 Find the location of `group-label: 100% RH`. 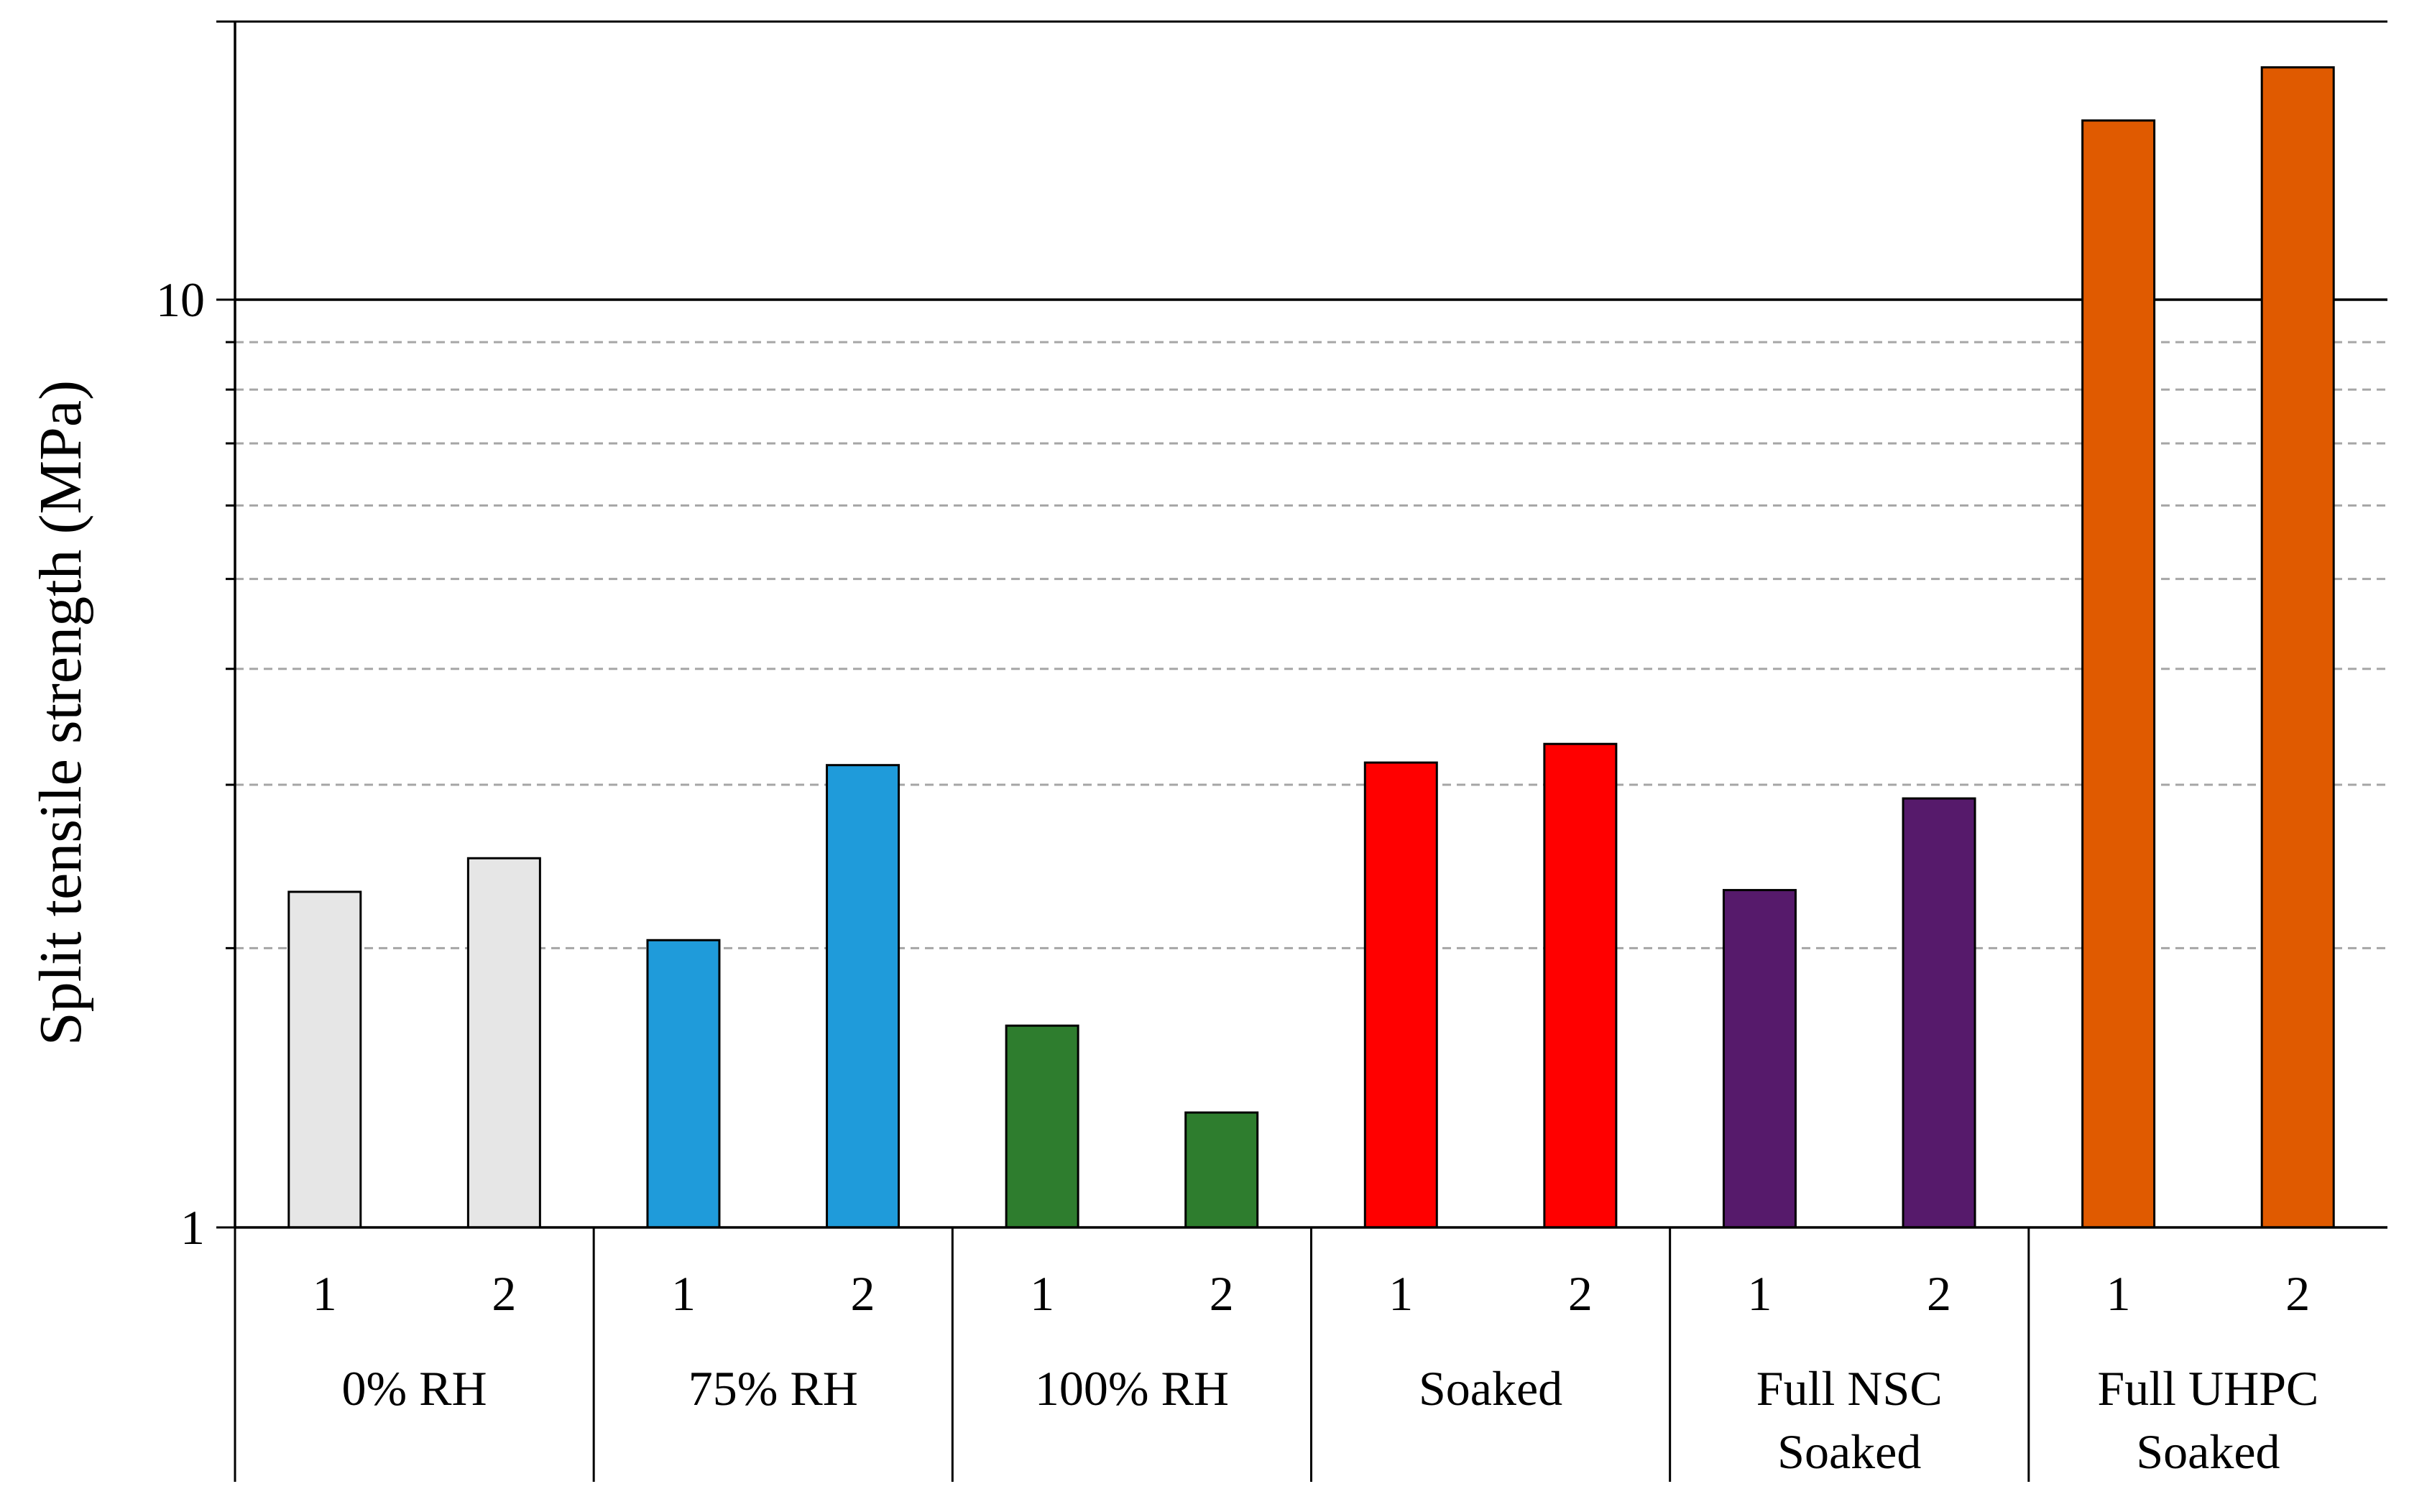

group-label: 100% RH is located at coordinates (1132, 1389).